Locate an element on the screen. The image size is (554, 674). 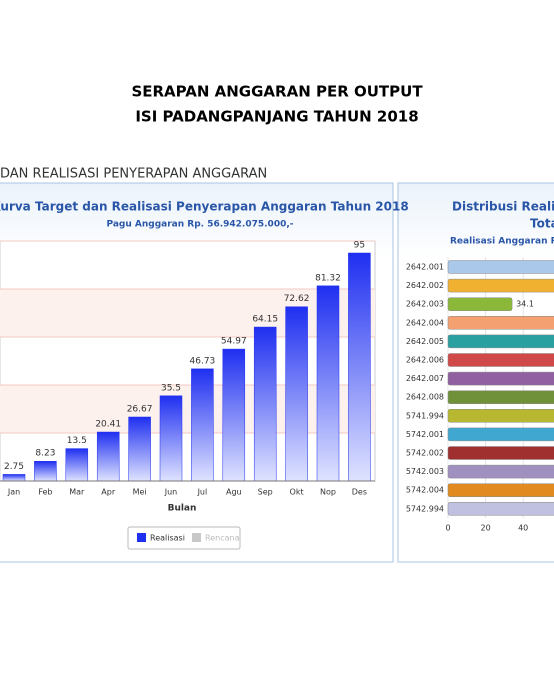
y-tick-label: 2642.007 is located at coordinates (425, 378).